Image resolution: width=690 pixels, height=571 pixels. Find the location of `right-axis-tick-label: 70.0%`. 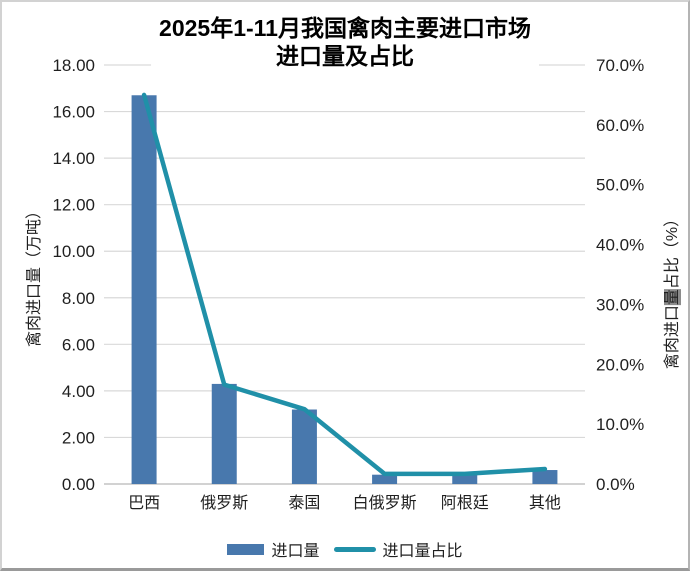

right-axis-tick-label: 70.0% is located at coordinates (620, 65).